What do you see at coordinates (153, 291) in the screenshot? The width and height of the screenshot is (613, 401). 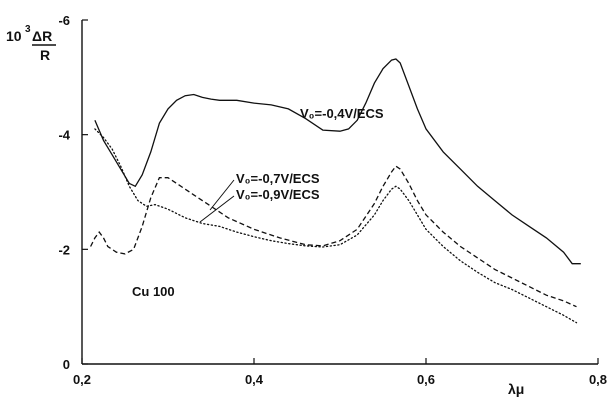 I see `annotation-sample: Cu 100` at bounding box center [153, 291].